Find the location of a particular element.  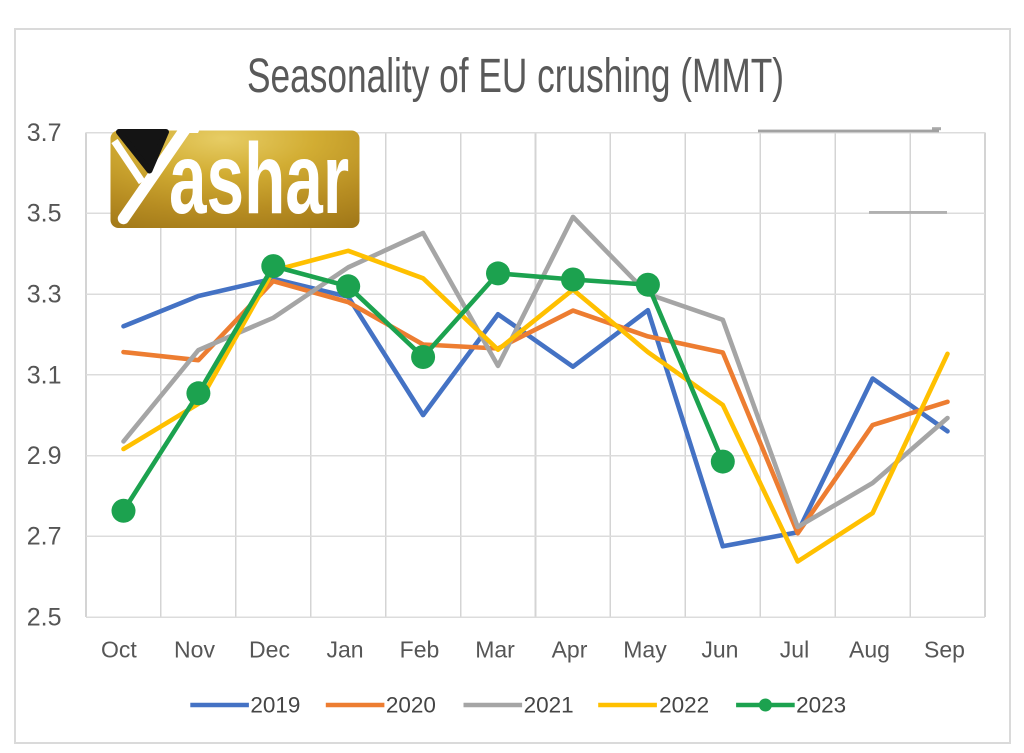

svg-text: 2.9 is located at coordinates (44, 456).